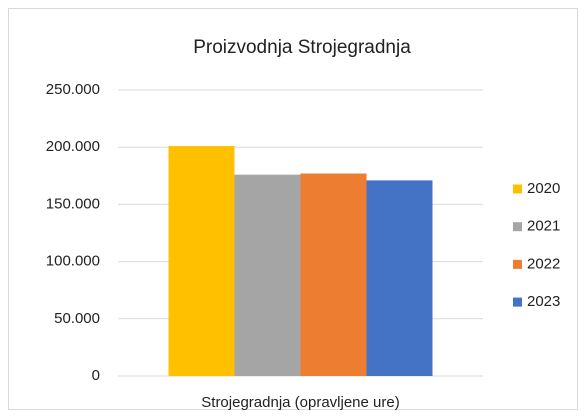 Image resolution: width=586 pixels, height=418 pixels. I want to click on x-tick-label: Strojegradnja (opravljene ure), so click(300, 402).